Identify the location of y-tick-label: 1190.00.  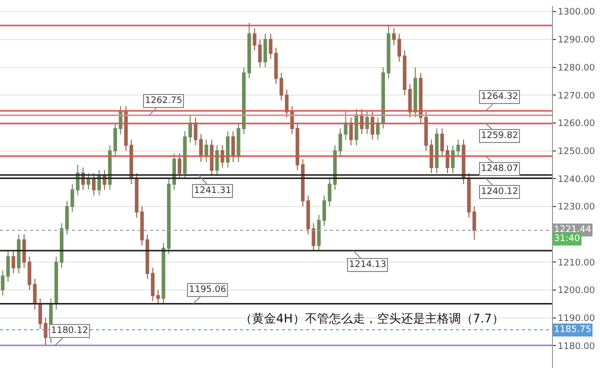
(577, 319).